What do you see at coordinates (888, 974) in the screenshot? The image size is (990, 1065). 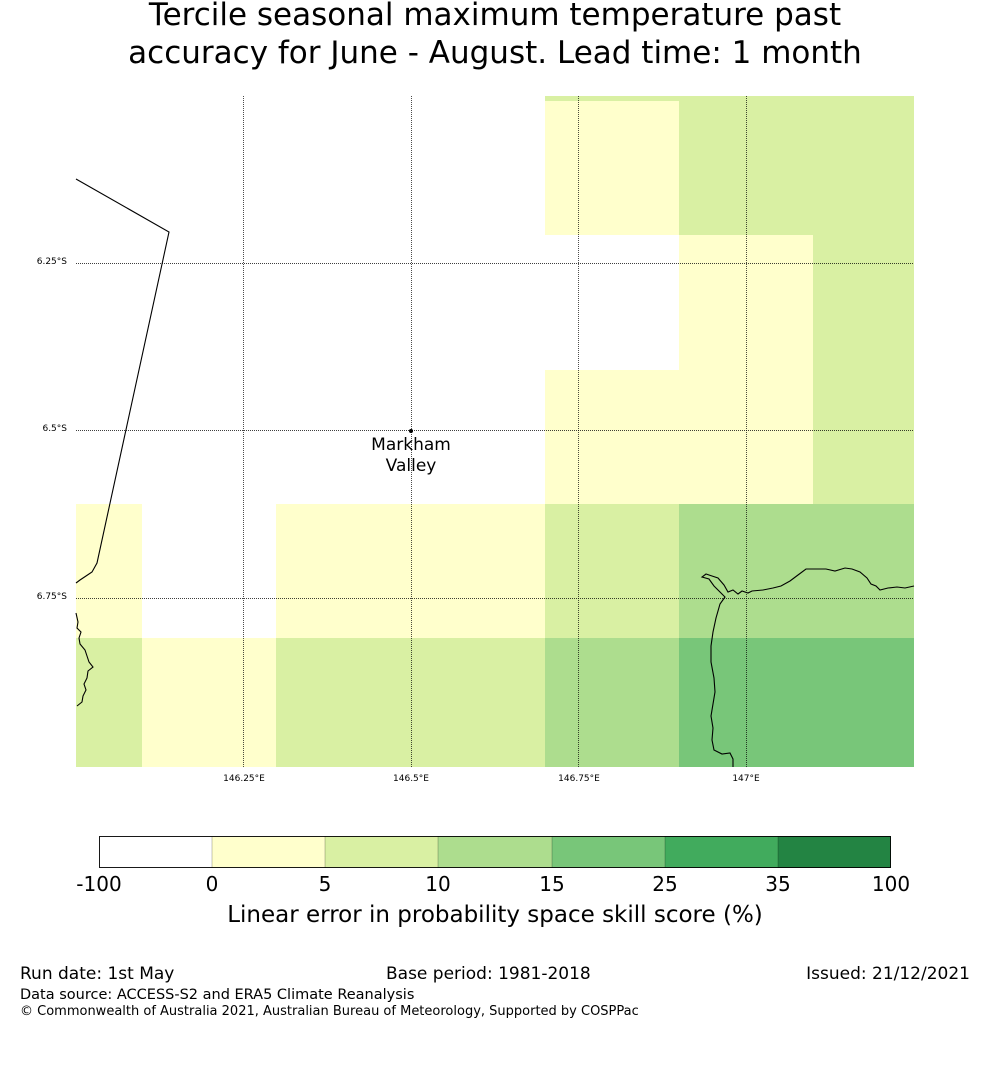 I see `issued-date: Issued: 21/12/2021` at bounding box center [888, 974].